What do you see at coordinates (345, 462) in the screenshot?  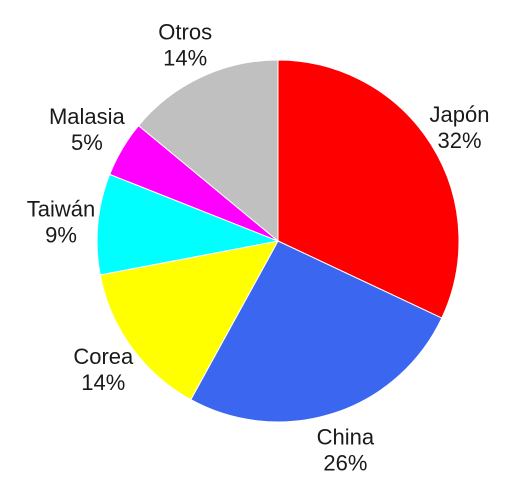 I see `slice-percent-china: 26%` at bounding box center [345, 462].